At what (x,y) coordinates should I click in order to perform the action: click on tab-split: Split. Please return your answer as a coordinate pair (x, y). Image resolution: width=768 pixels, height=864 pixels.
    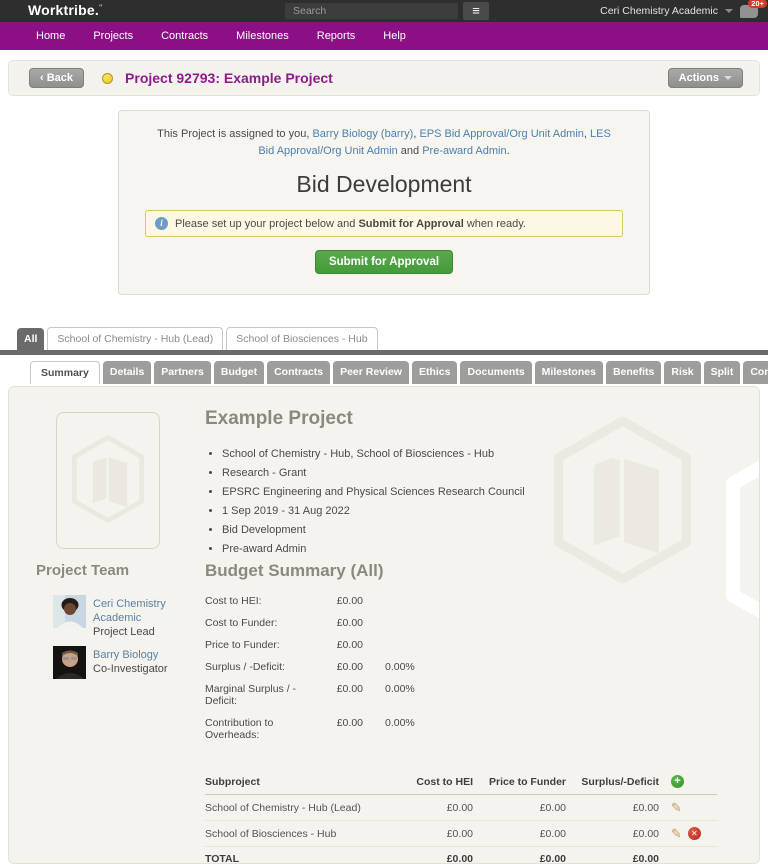
    Looking at the image, I should click on (722, 373).